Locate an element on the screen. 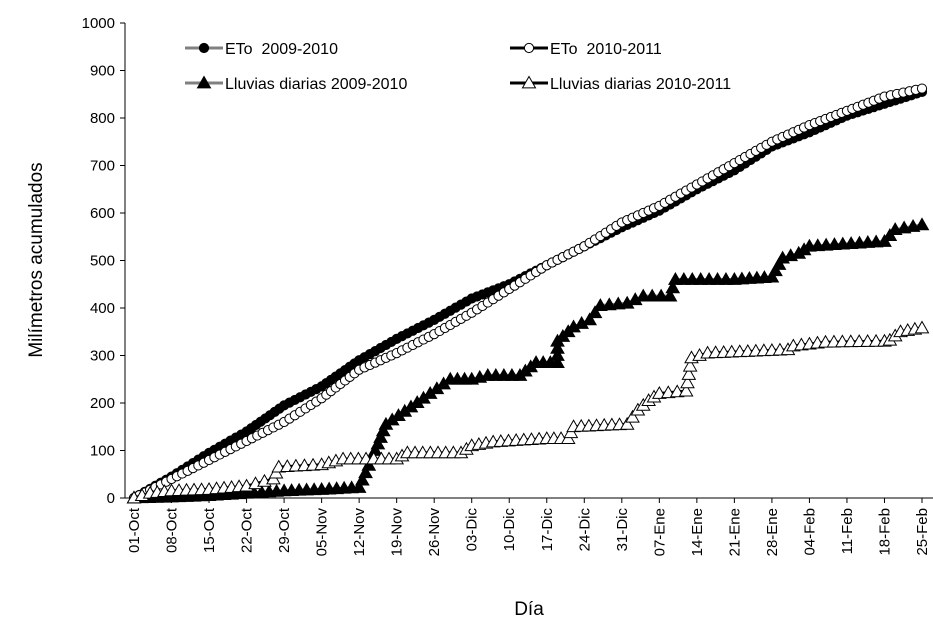  y-tick-label: 700 is located at coordinates (102, 166).